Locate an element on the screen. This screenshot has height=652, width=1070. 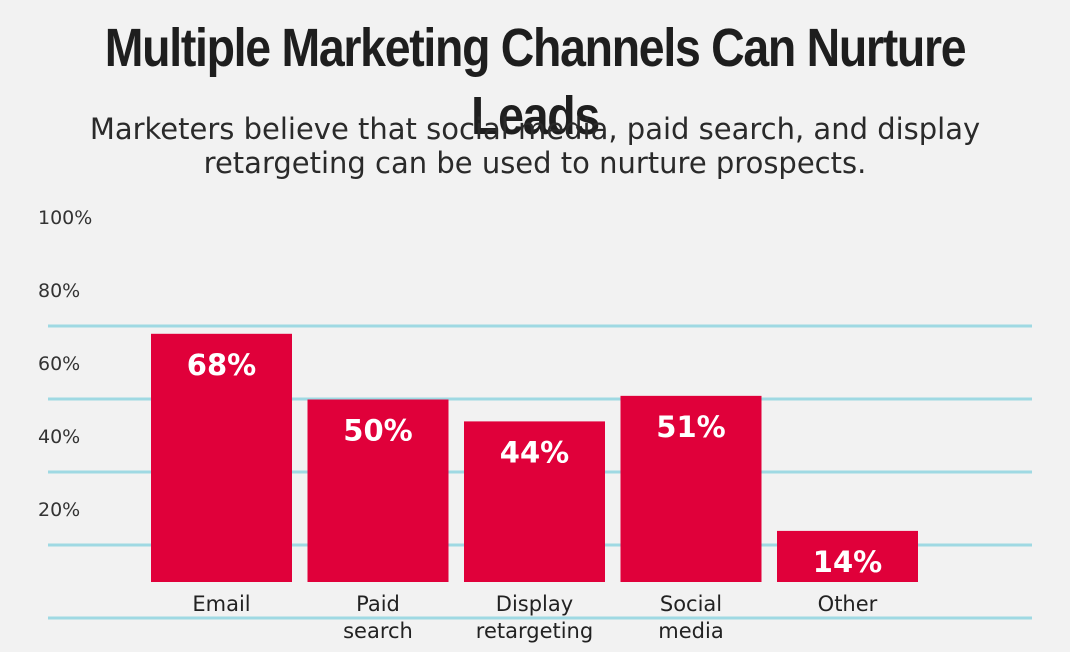
category-label-4: Other is located at coordinates (848, 604).